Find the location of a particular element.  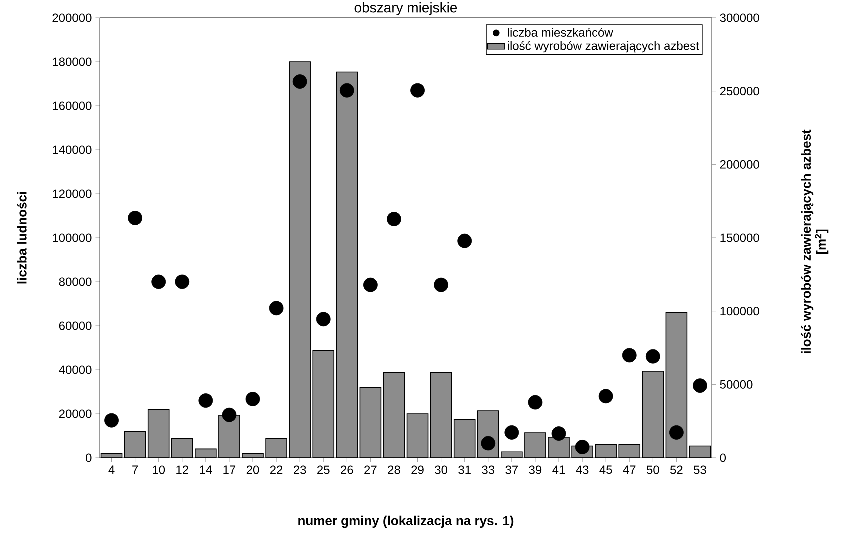

x-tick-label: 30 is located at coordinates (441, 470).